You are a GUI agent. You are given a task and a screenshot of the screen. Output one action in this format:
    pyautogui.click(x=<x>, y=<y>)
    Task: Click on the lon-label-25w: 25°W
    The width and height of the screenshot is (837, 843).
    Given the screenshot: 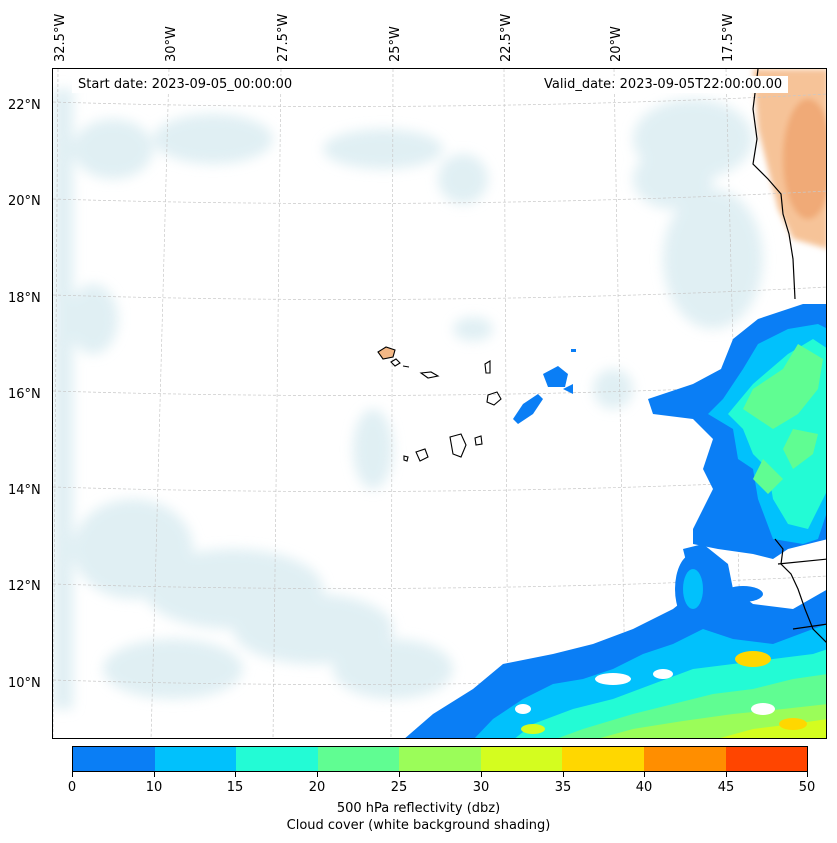 What is the action you would take?
    pyautogui.click(x=395, y=44)
    